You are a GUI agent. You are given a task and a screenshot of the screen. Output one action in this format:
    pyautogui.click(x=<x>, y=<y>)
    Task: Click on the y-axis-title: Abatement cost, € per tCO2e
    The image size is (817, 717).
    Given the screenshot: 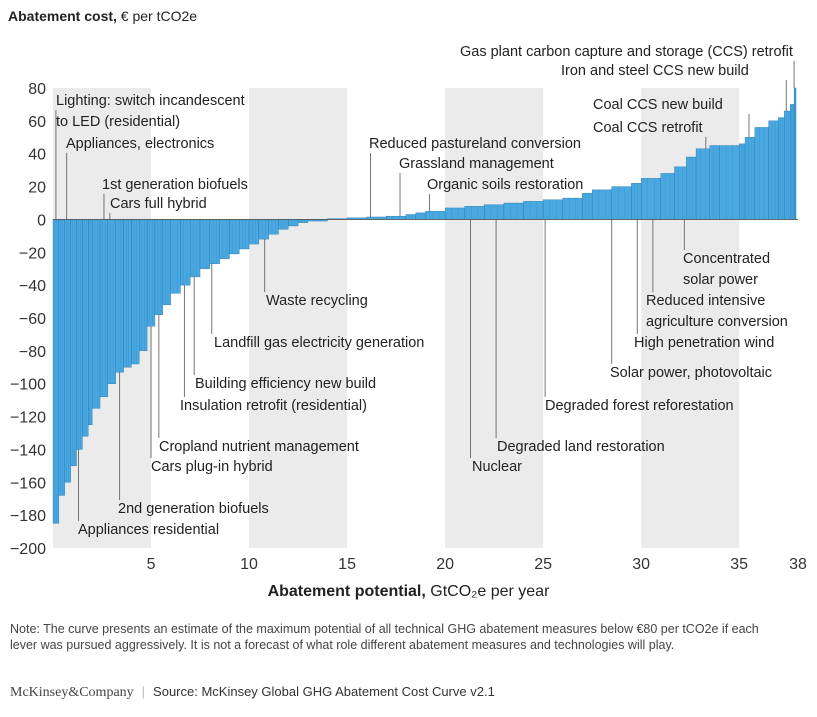 What is the action you would take?
    pyautogui.click(x=102, y=16)
    